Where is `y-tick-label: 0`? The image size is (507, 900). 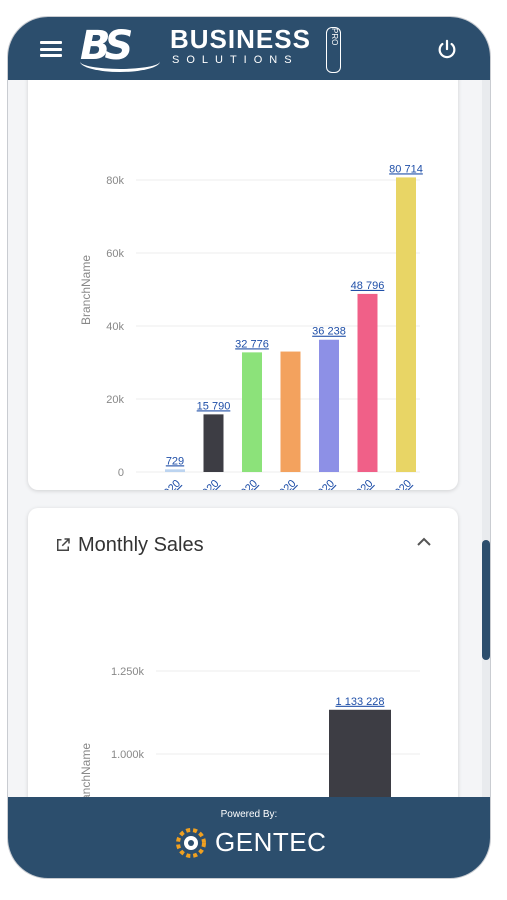 y-tick-label: 0 is located at coordinates (121, 473).